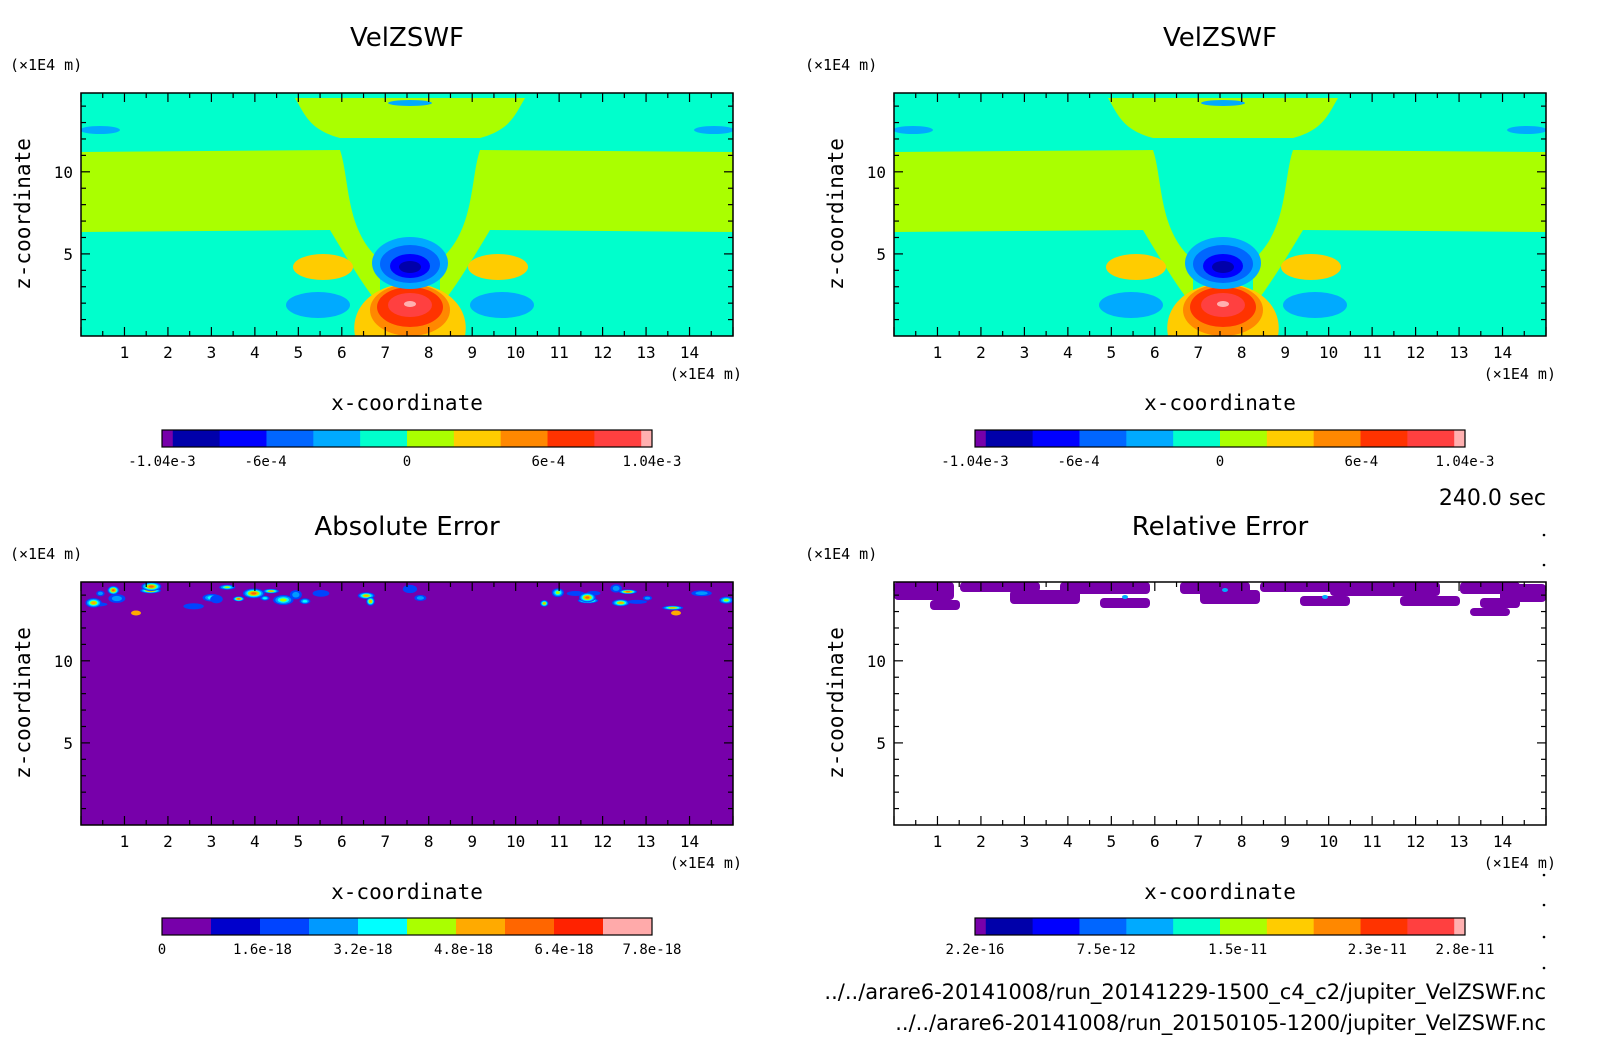 The width and height of the screenshot is (1604, 1054). What do you see at coordinates (266, 462) in the screenshot?
I see `colorbar-label: -6e-4` at bounding box center [266, 462].